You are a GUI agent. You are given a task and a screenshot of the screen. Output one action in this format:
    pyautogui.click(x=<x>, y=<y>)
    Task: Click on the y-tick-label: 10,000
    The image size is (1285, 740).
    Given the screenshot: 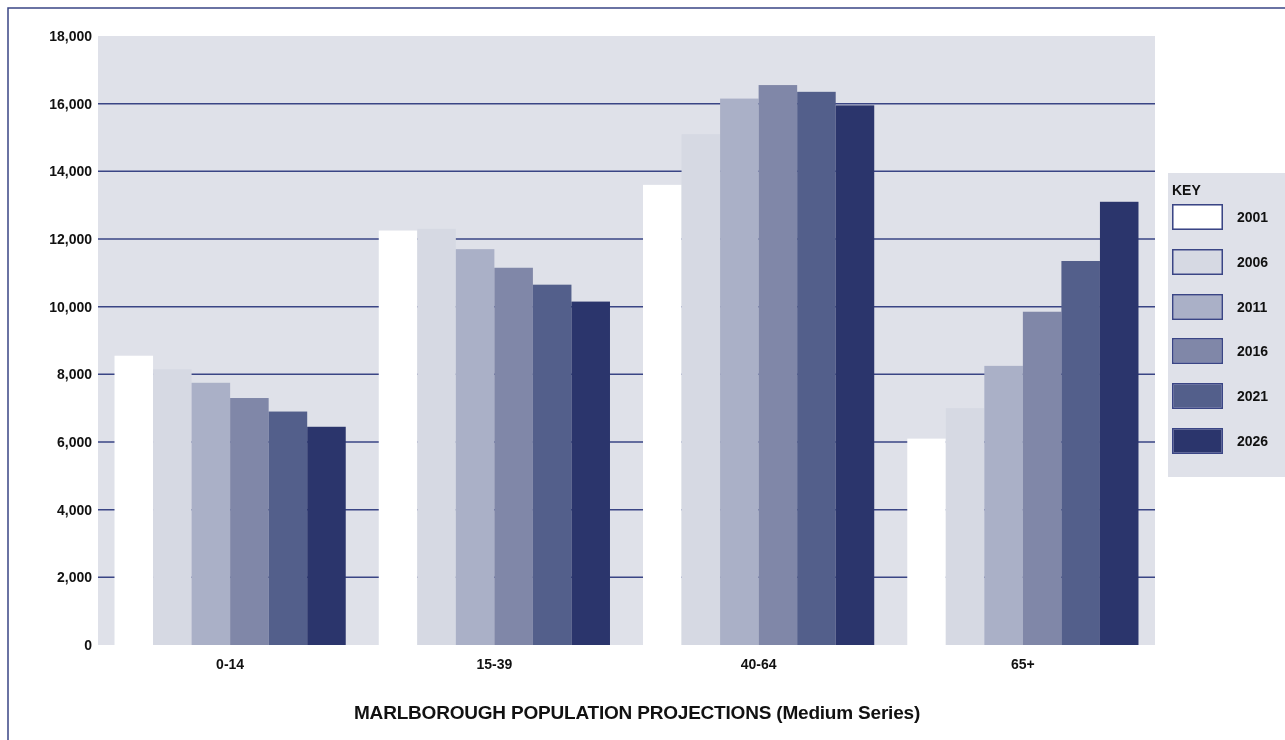 What is the action you would take?
    pyautogui.click(x=71, y=306)
    